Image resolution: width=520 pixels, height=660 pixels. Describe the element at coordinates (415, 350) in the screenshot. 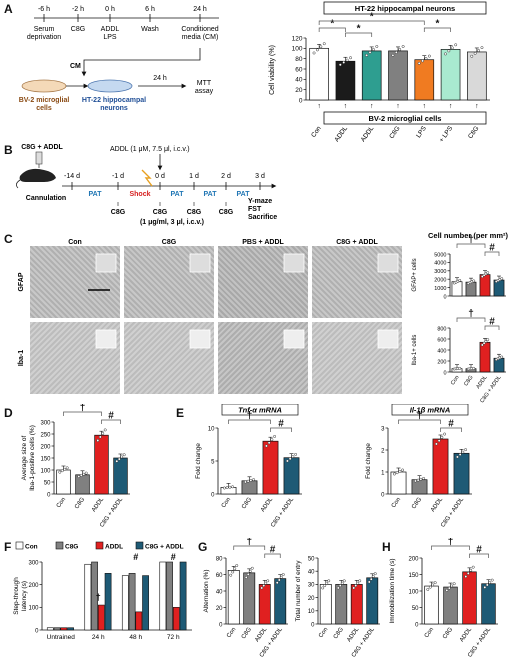

I see `y-axis-label: Iba-1+ cells` at that location.